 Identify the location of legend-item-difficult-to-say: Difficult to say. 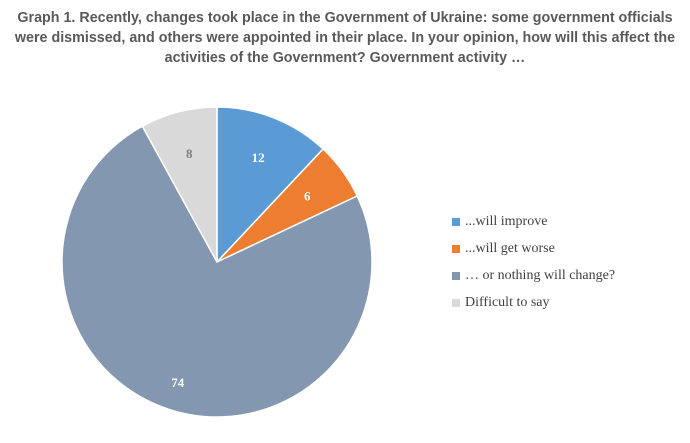
(533, 302).